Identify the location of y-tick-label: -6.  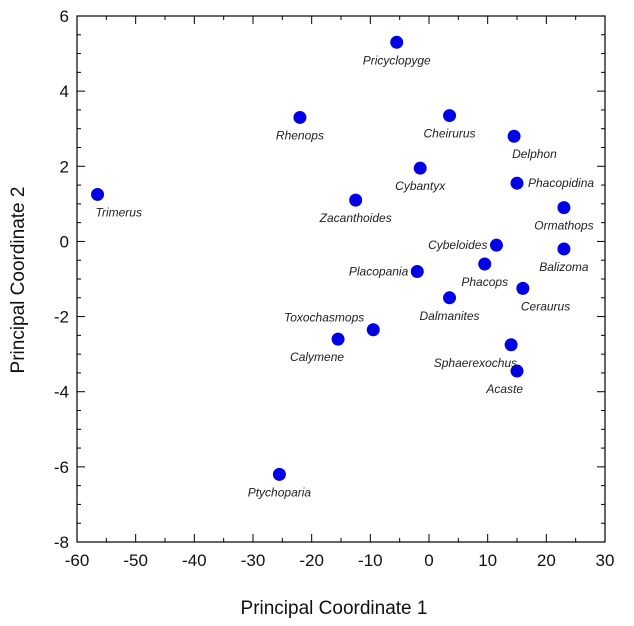
(61, 467).